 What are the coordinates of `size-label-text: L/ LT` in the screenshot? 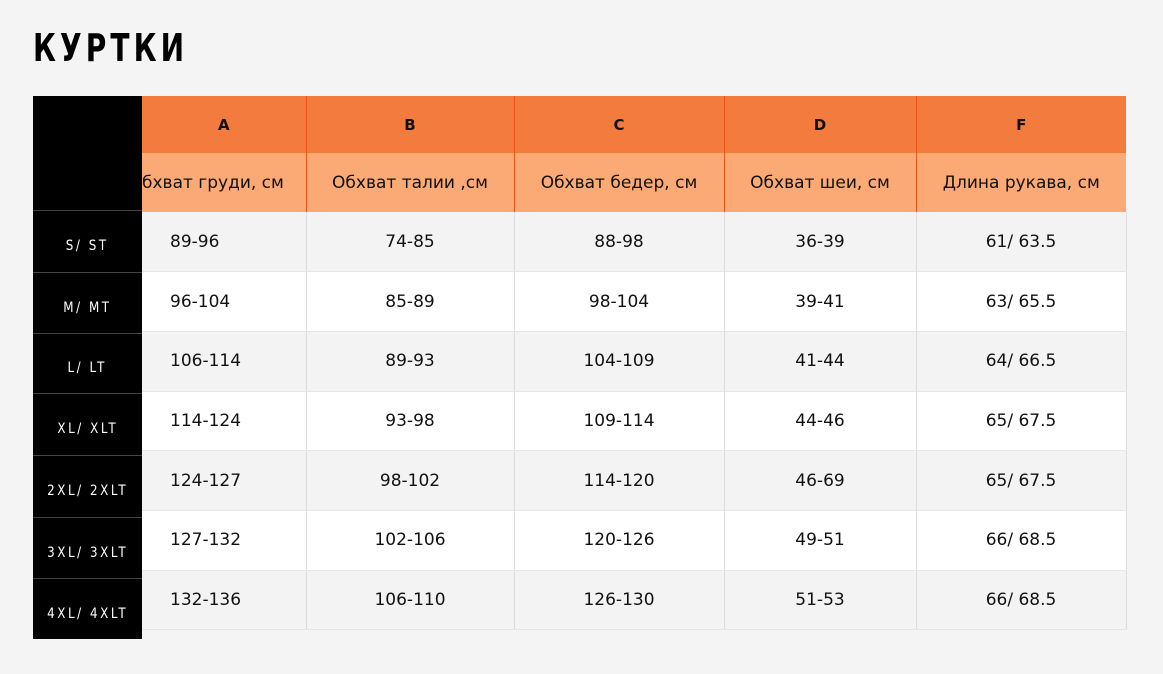 It's located at (87, 368).